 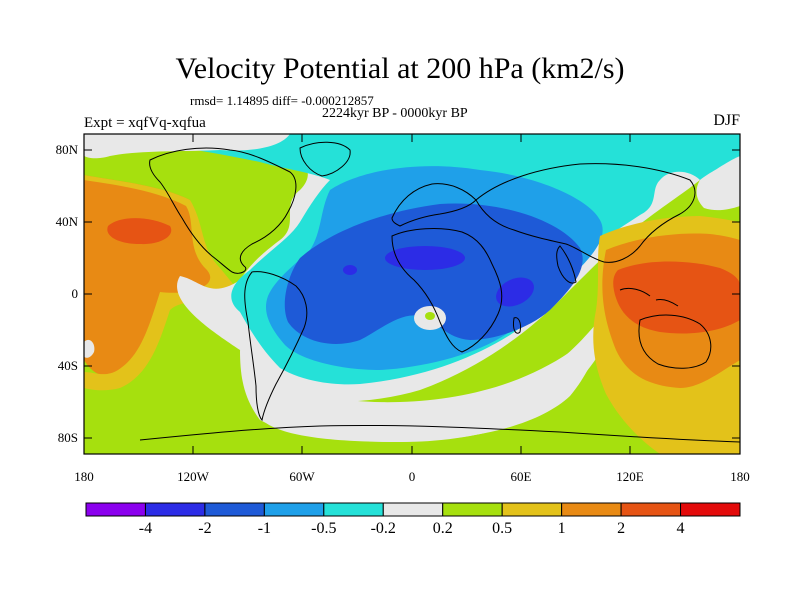 What do you see at coordinates (521, 476) in the screenshot?
I see `lon-label-60e: 60E` at bounding box center [521, 476].